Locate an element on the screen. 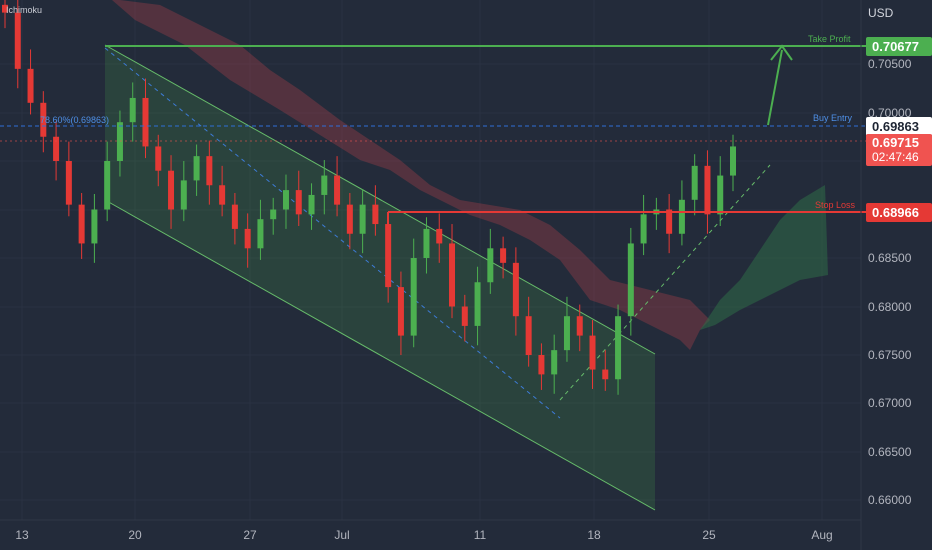  buy-entry-label: Buy Entry is located at coordinates (833, 118).